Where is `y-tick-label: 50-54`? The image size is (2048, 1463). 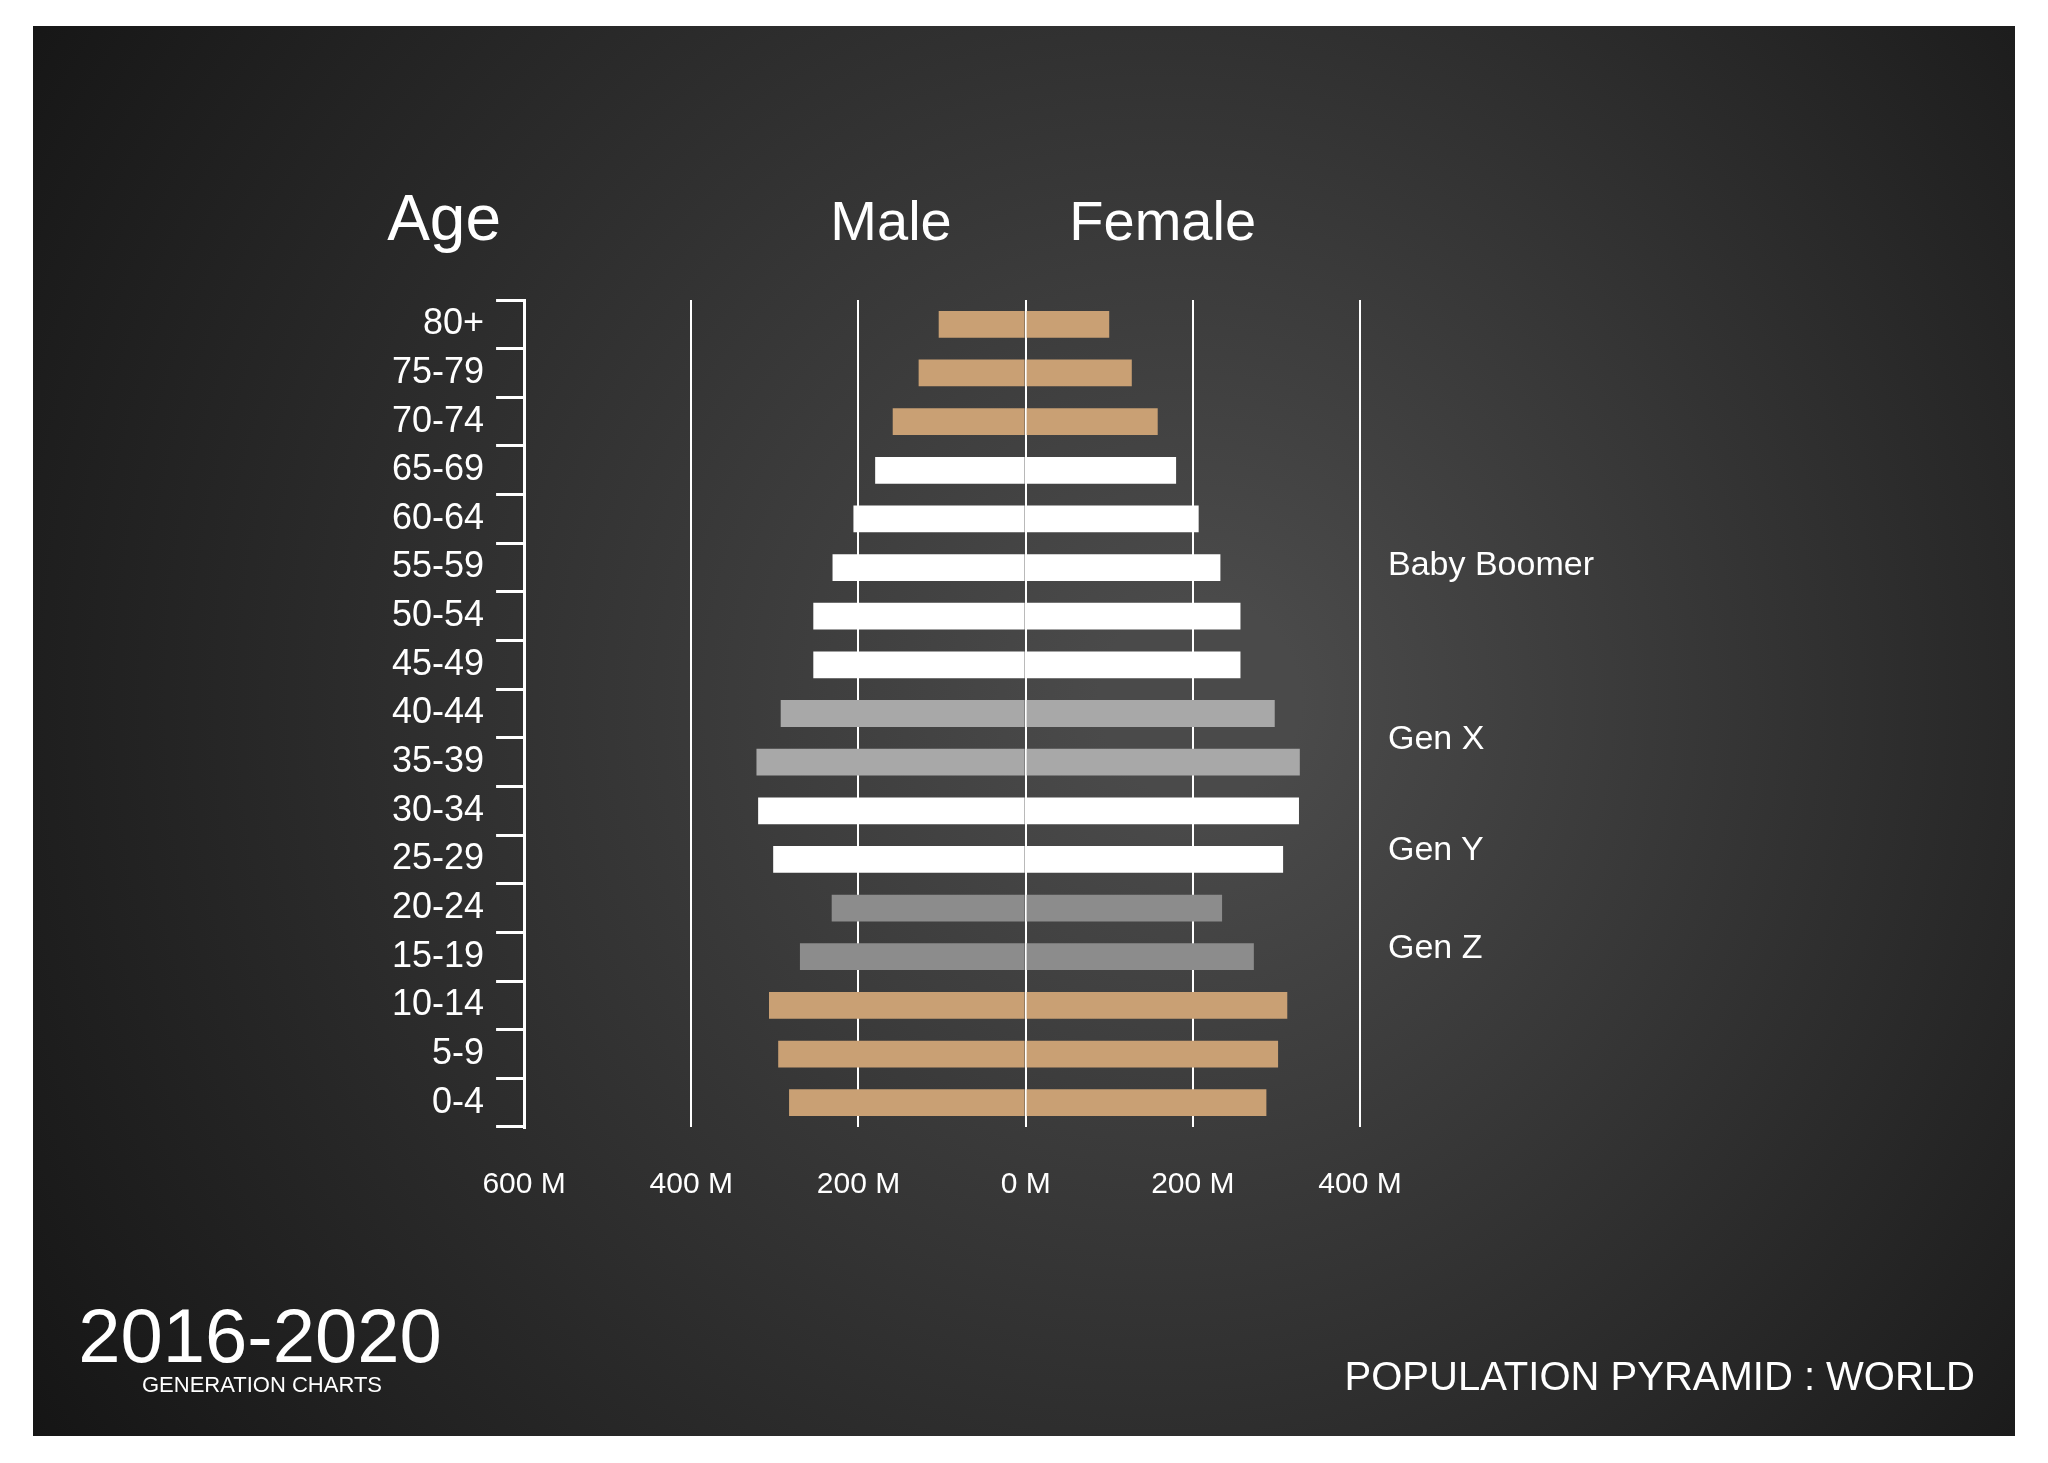
y-tick-label: 50-54 is located at coordinates (438, 614).